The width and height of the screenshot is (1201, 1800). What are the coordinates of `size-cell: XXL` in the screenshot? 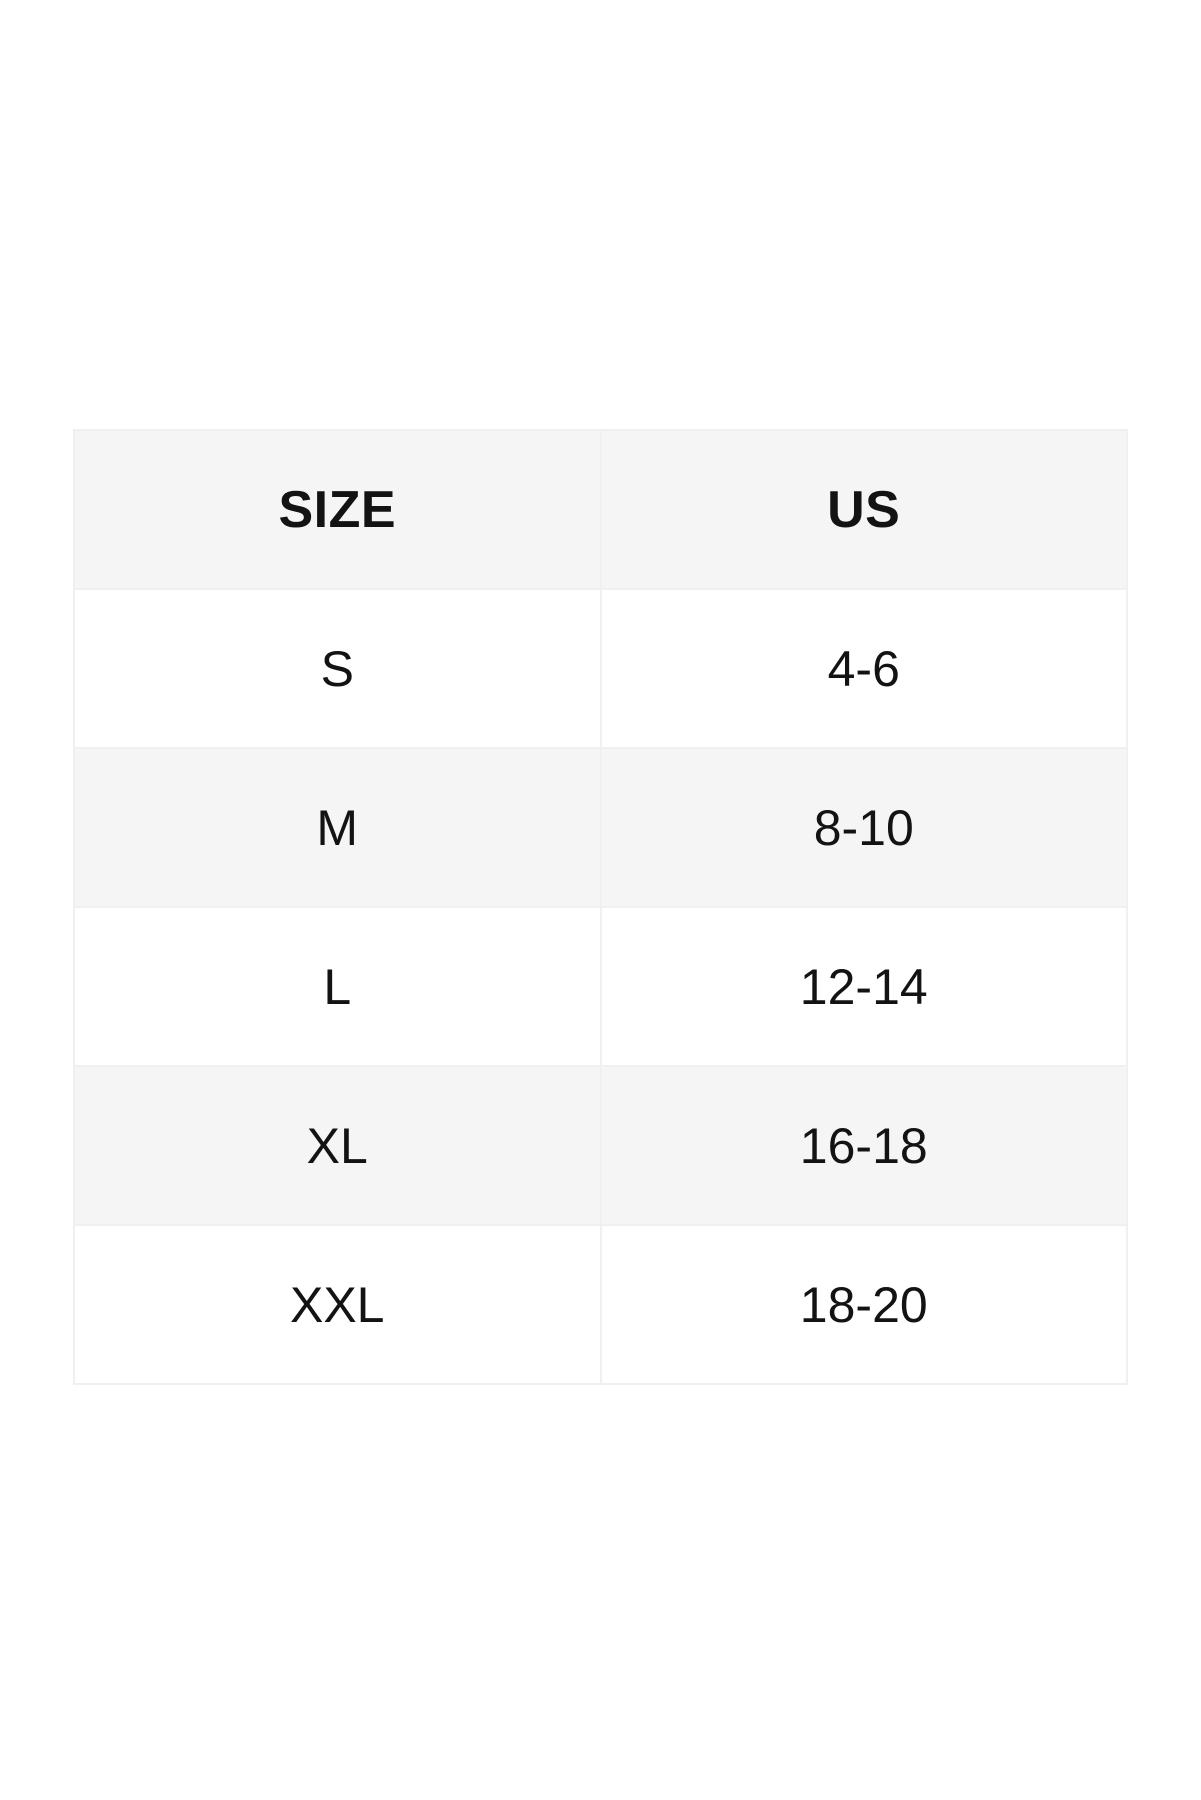 It's located at (337, 1304).